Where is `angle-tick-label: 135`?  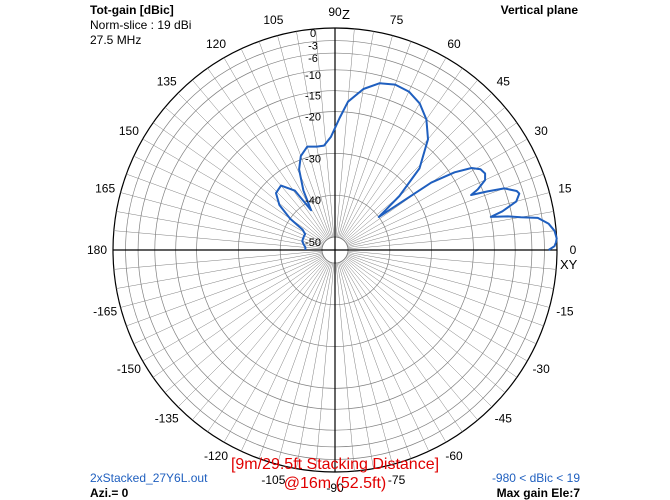 angle-tick-label: 135 is located at coordinates (167, 82).